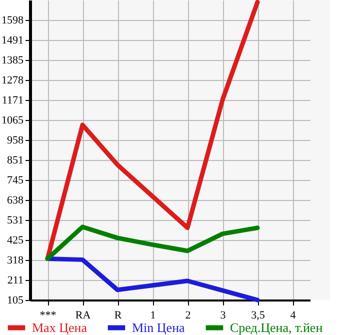 The width and height of the screenshot is (345, 335). What do you see at coordinates (15, 160) in the screenshot?
I see `y-tick-label: 851` at bounding box center [15, 160].